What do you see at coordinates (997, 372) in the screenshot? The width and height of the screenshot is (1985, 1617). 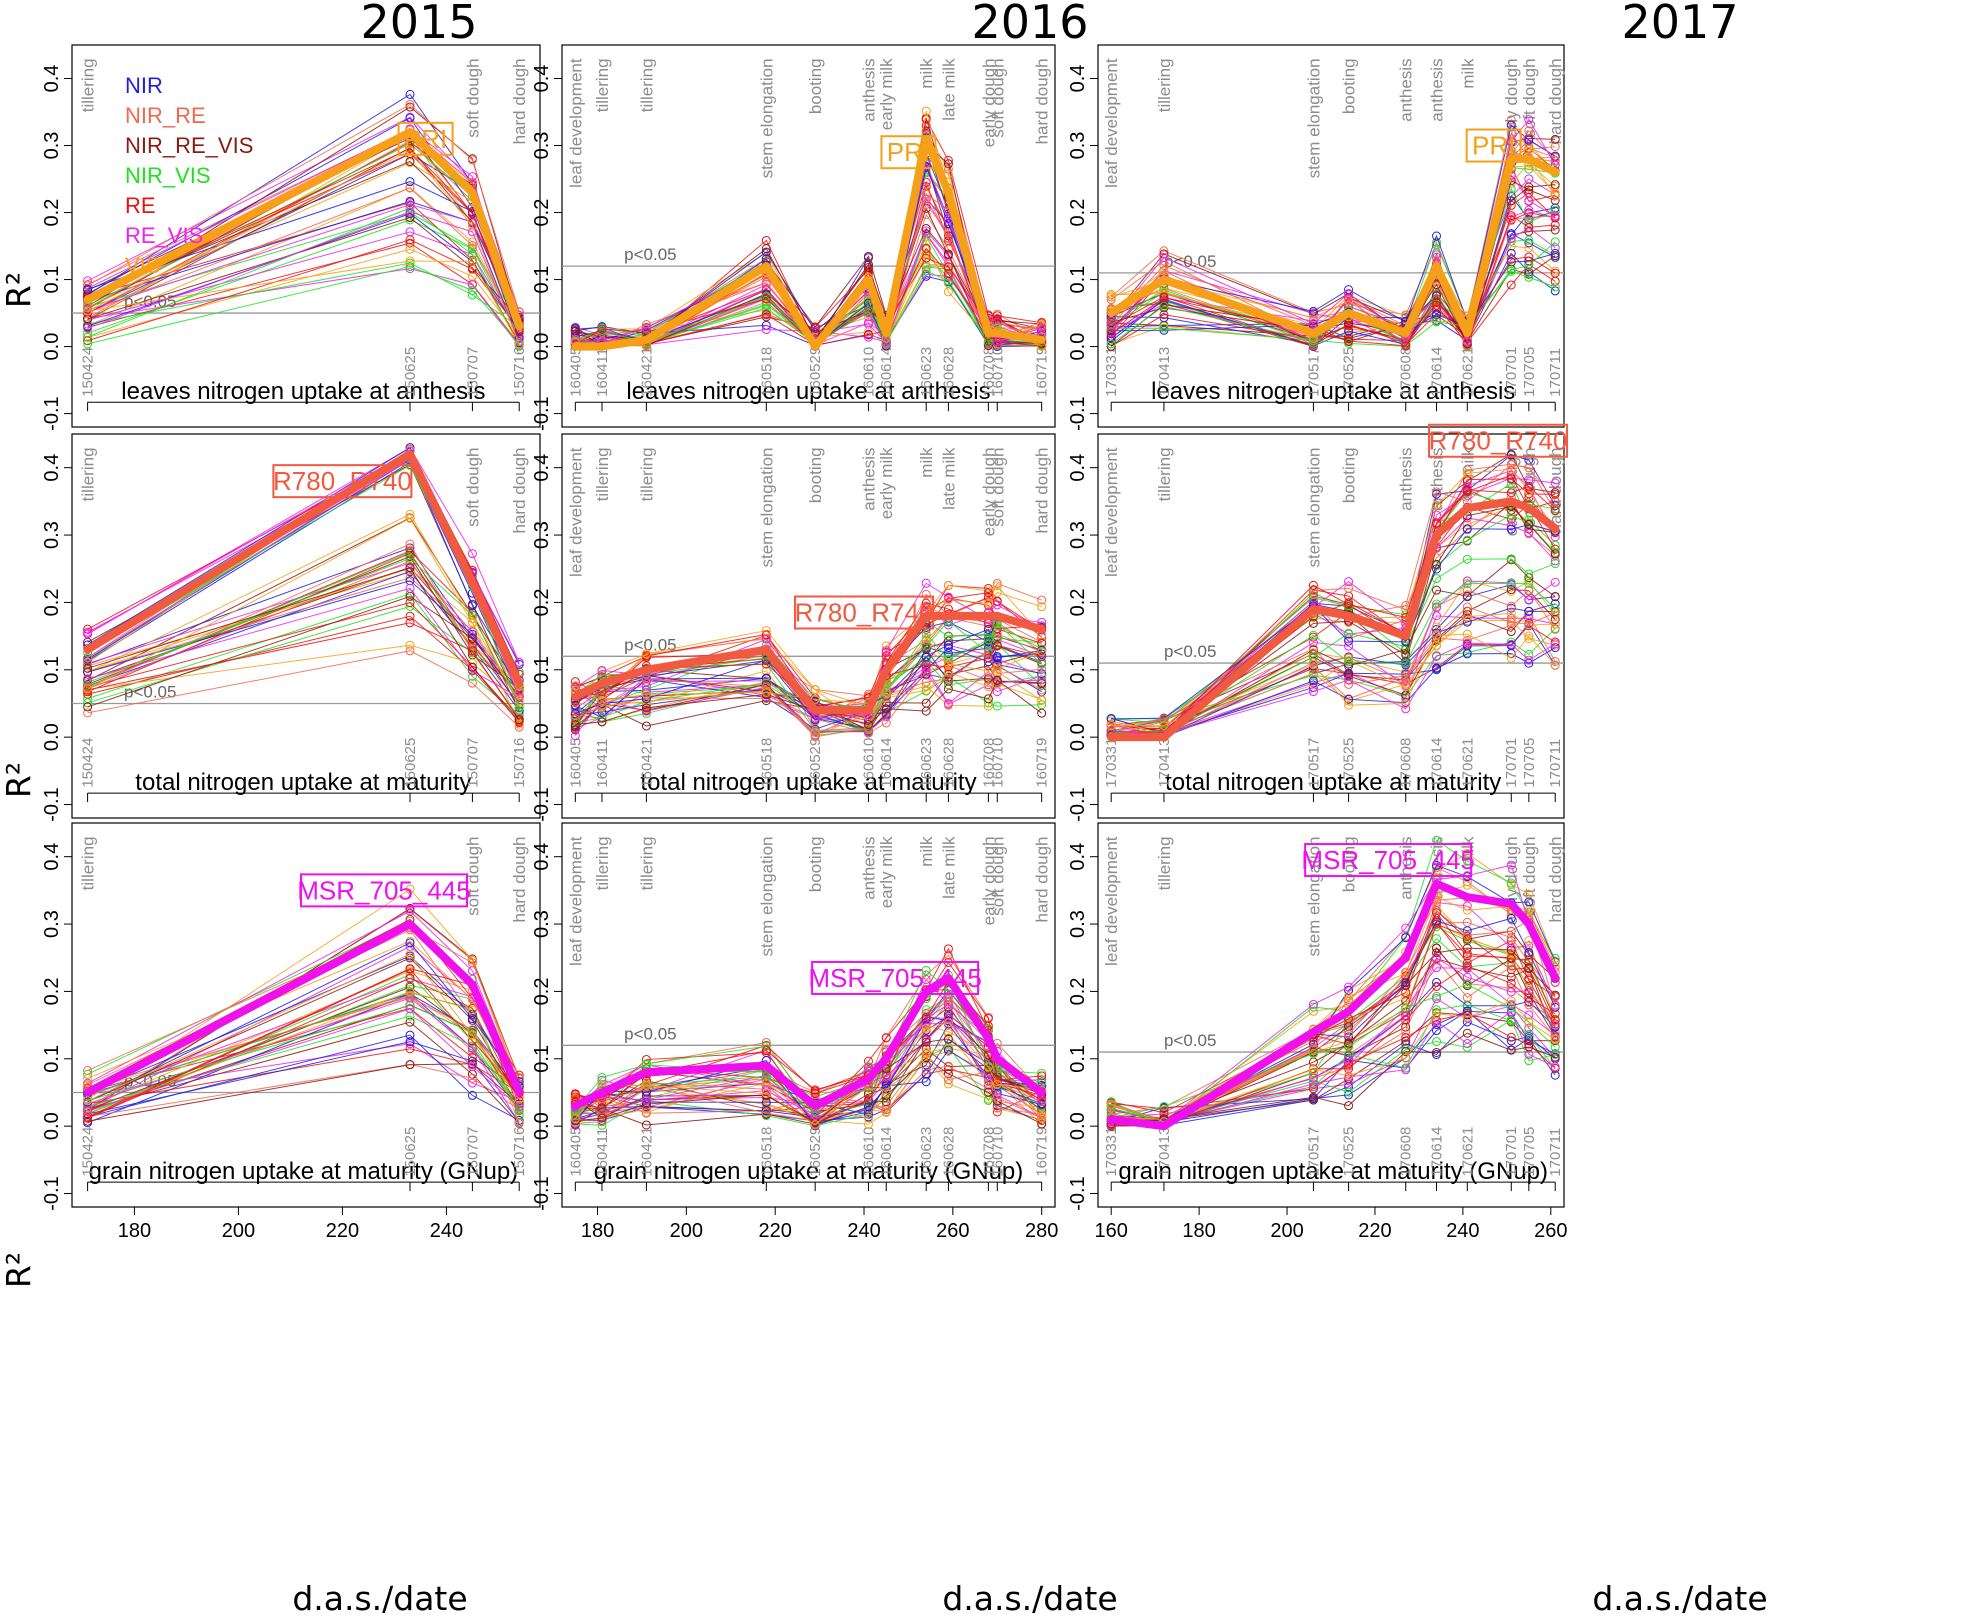 I see `date-label: 160710` at bounding box center [997, 372].